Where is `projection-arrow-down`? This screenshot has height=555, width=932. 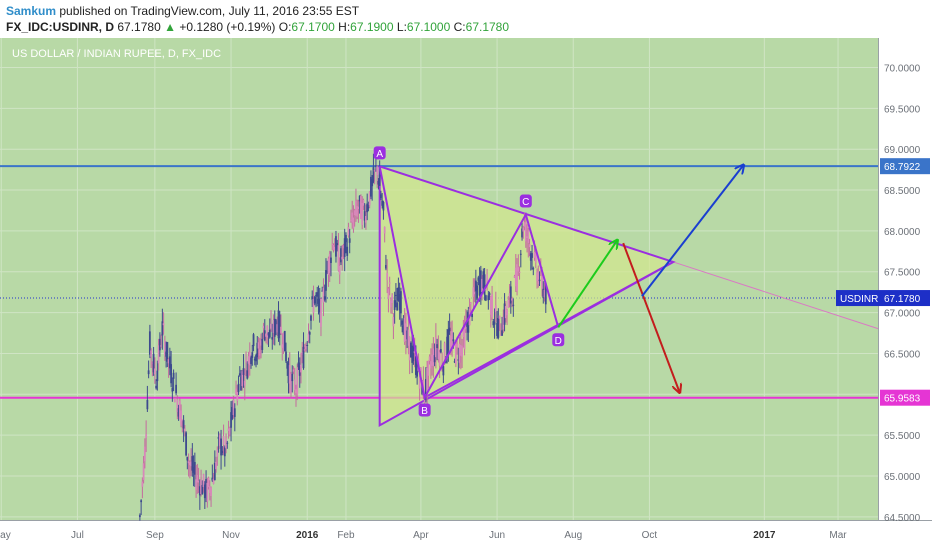
projection-arrow-down is located at coordinates (650, 317).